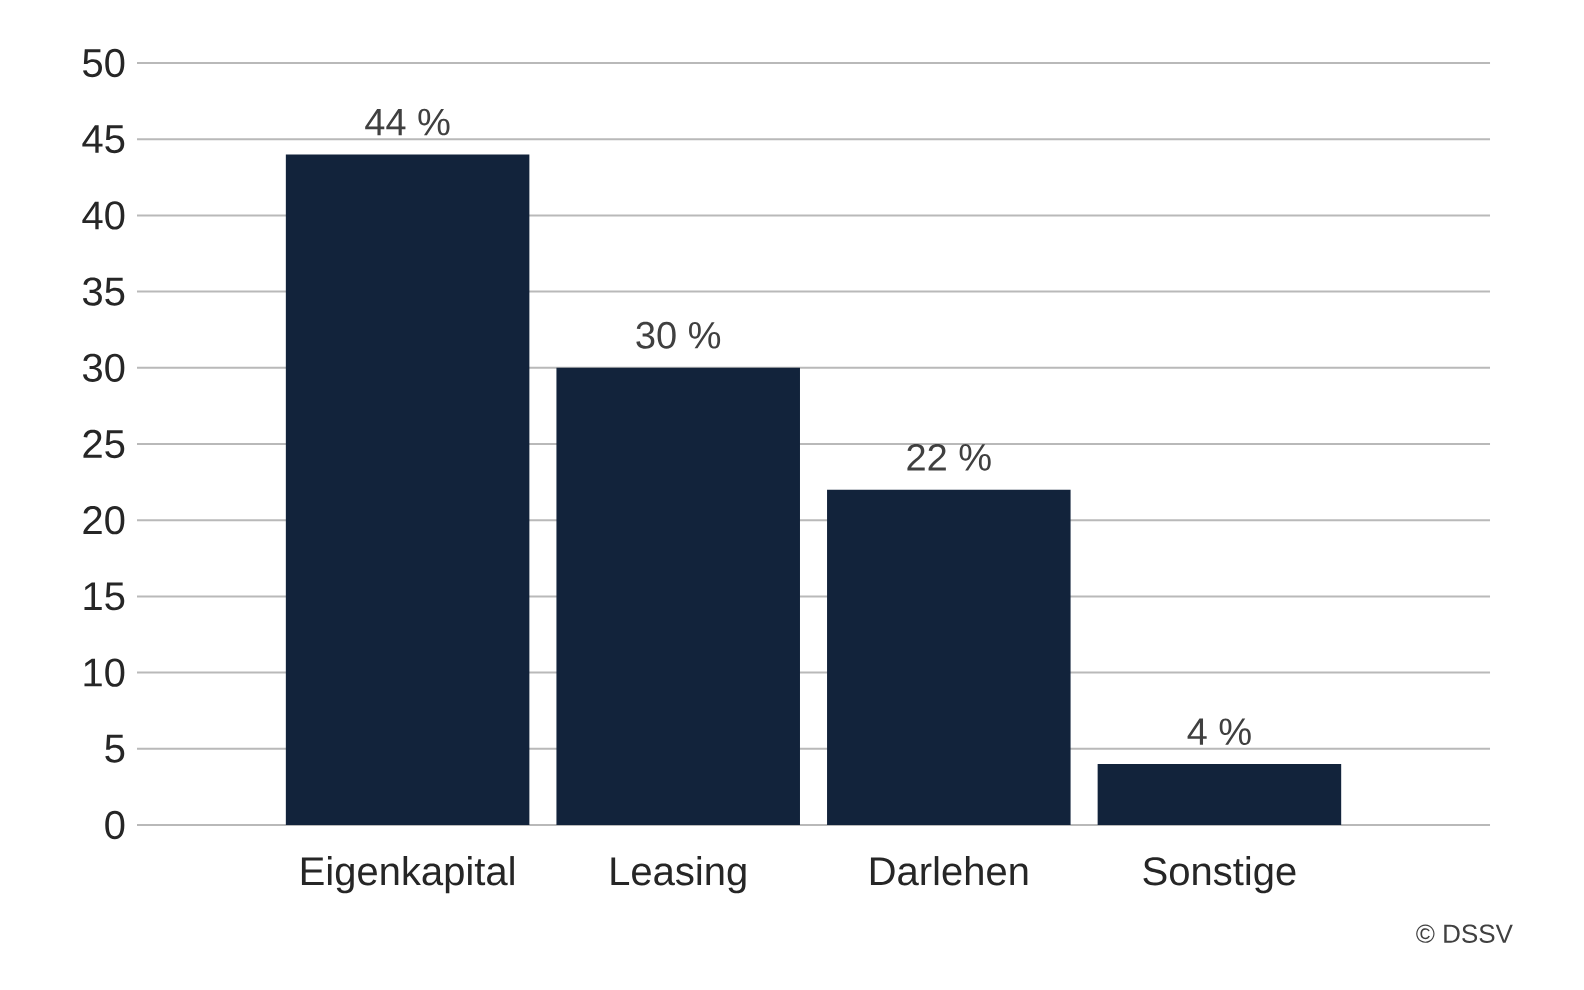  I want to click on y-tick-label: 30, so click(103, 367).